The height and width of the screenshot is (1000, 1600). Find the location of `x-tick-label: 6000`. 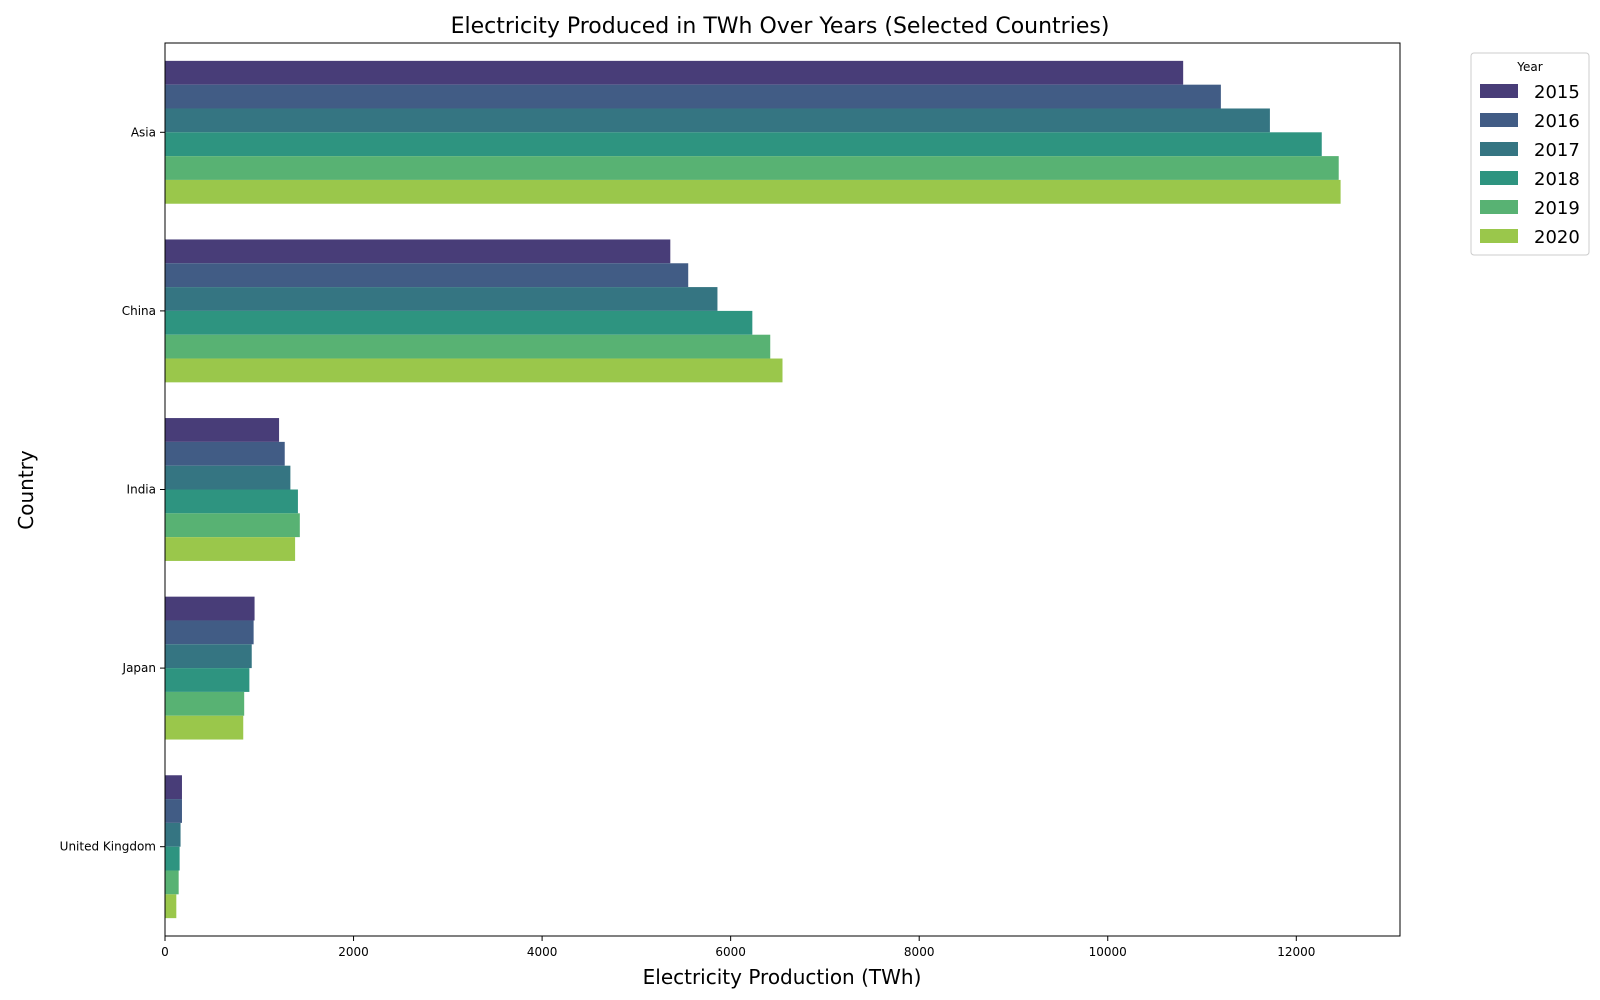

x-tick-label: 6000 is located at coordinates (730, 952).